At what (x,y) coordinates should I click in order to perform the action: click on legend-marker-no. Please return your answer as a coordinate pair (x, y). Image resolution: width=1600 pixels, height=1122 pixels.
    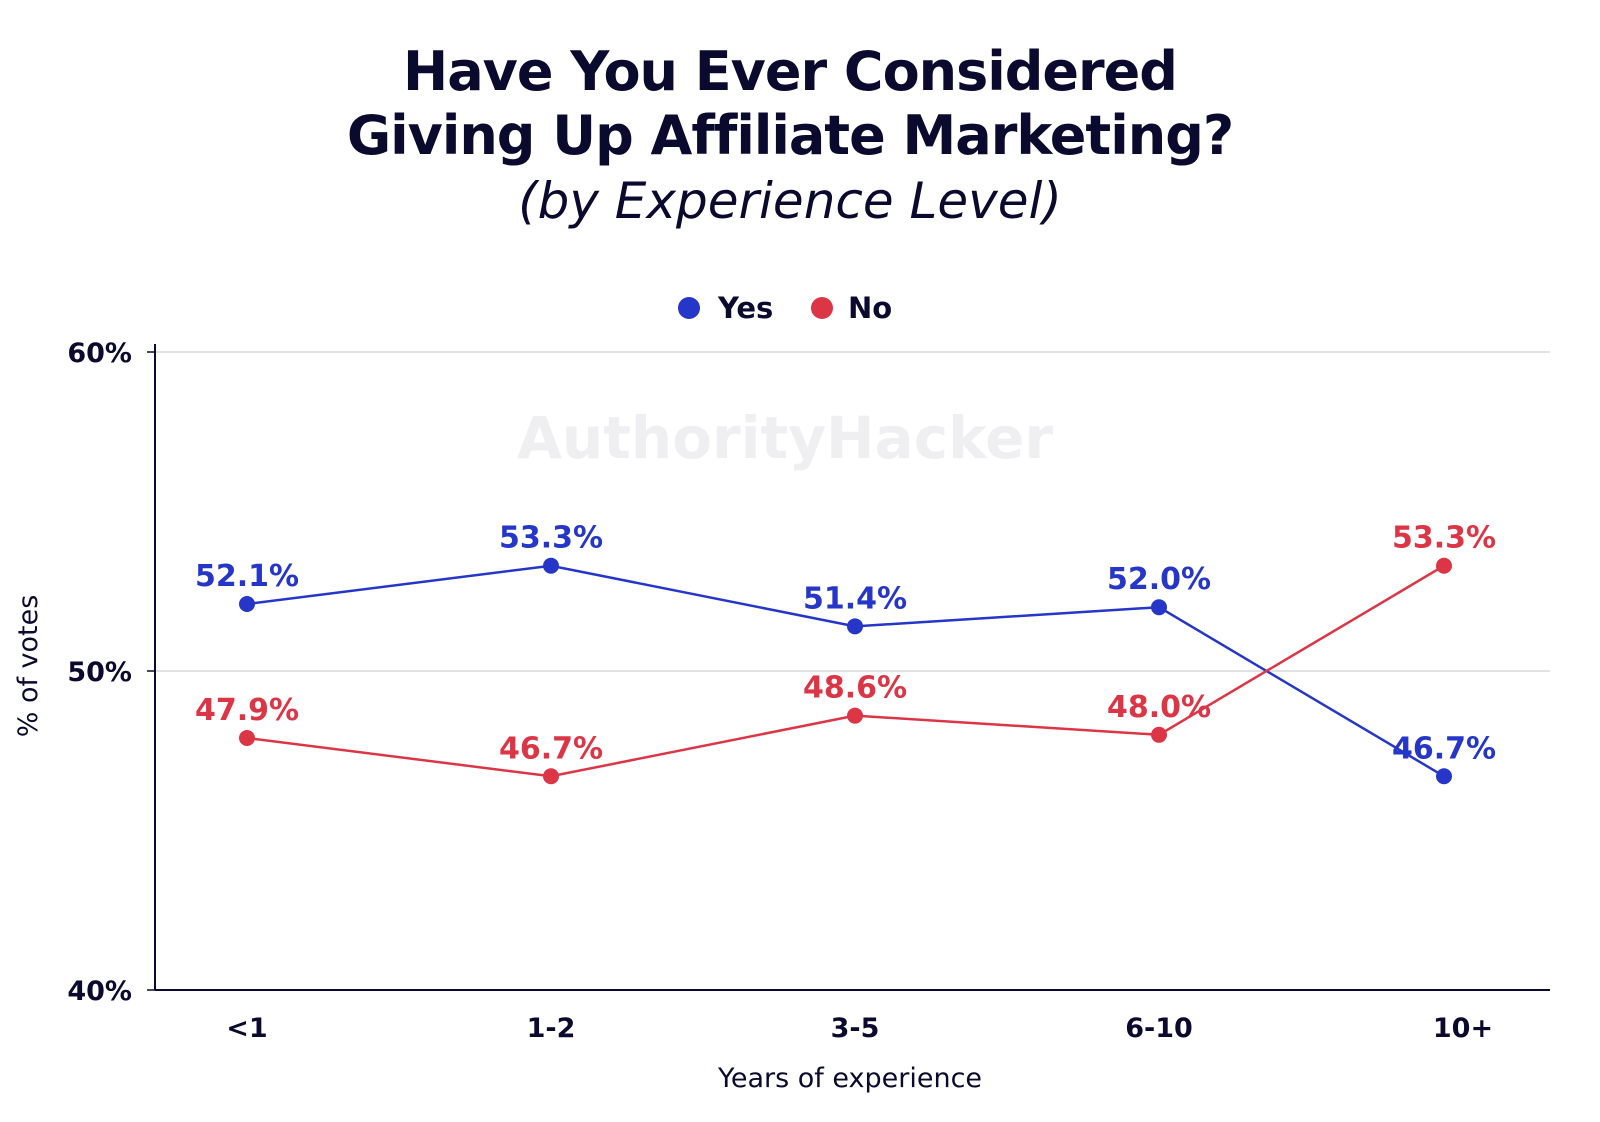
    Looking at the image, I should click on (822, 308).